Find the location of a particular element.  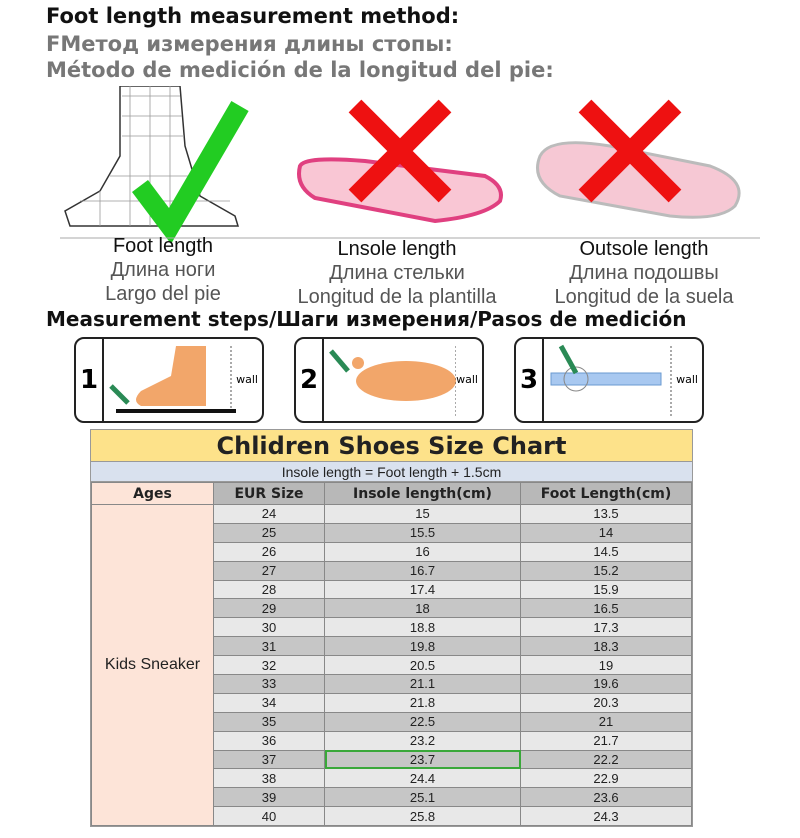

age-group-cell: Kids Sneaker is located at coordinates (152, 665).